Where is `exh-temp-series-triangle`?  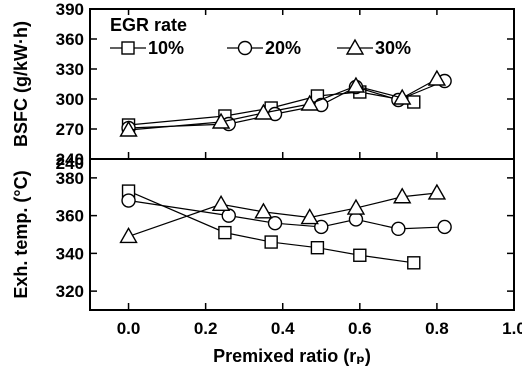
exh-temp-series-triangle is located at coordinates (283, 213).